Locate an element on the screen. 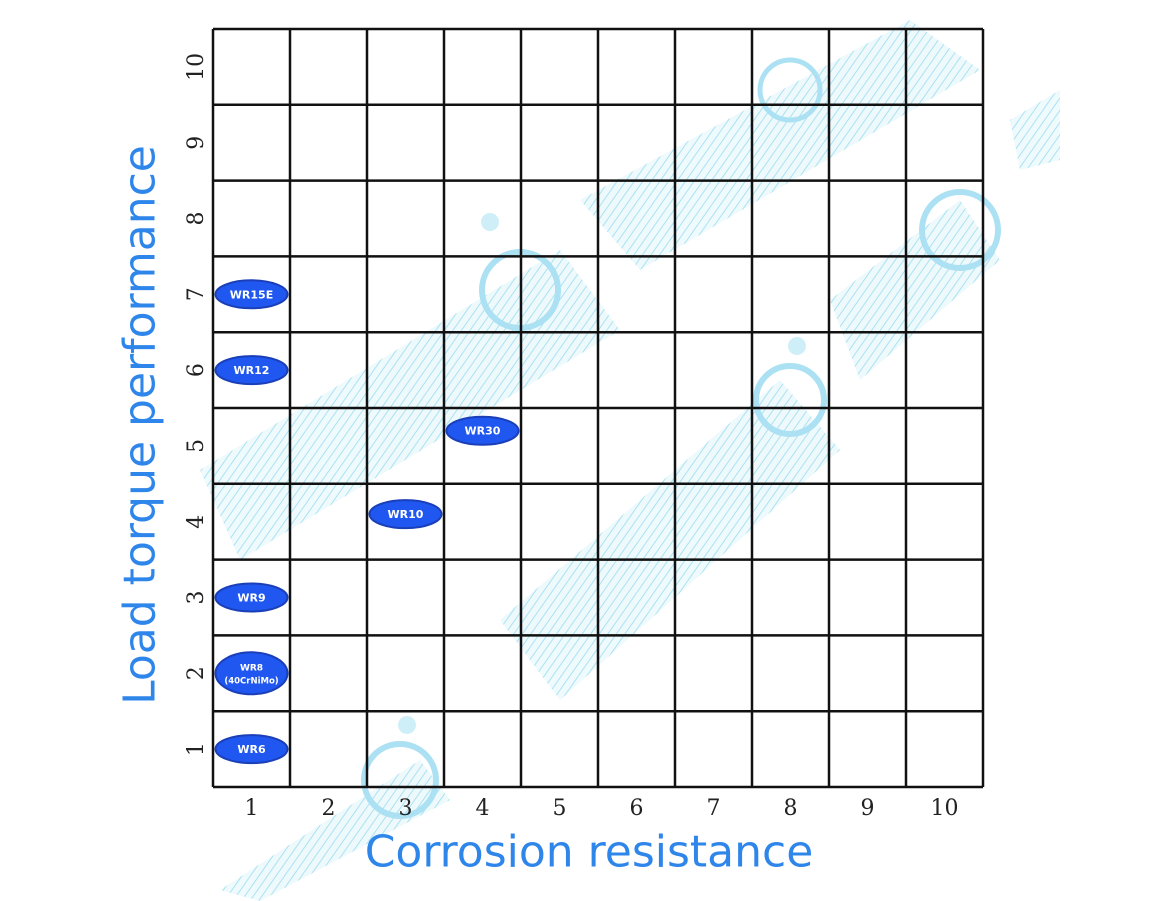 The height and width of the screenshot is (901, 1150). y-tick-label: 6 is located at coordinates (196, 370).